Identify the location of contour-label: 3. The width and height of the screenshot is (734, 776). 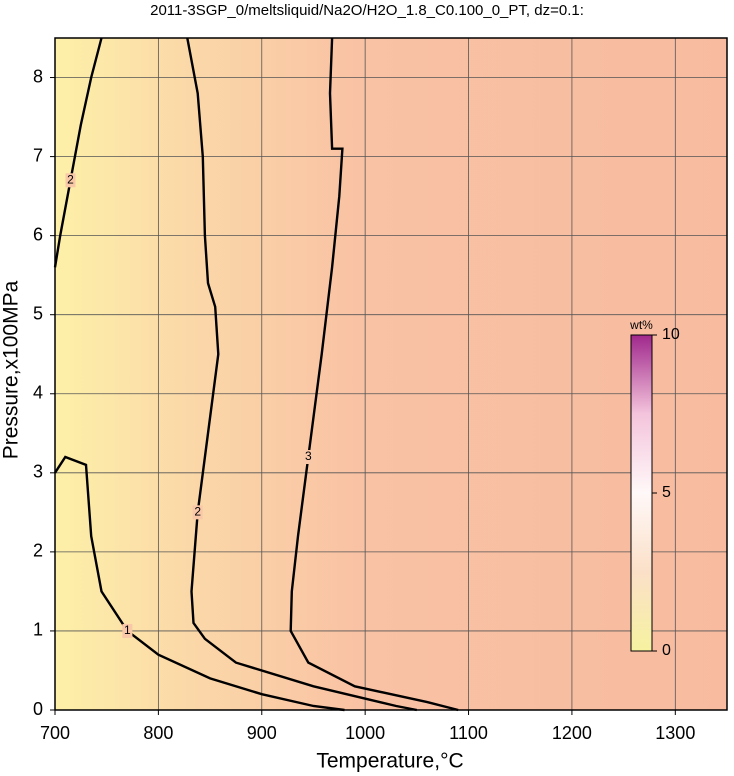
(308, 456).